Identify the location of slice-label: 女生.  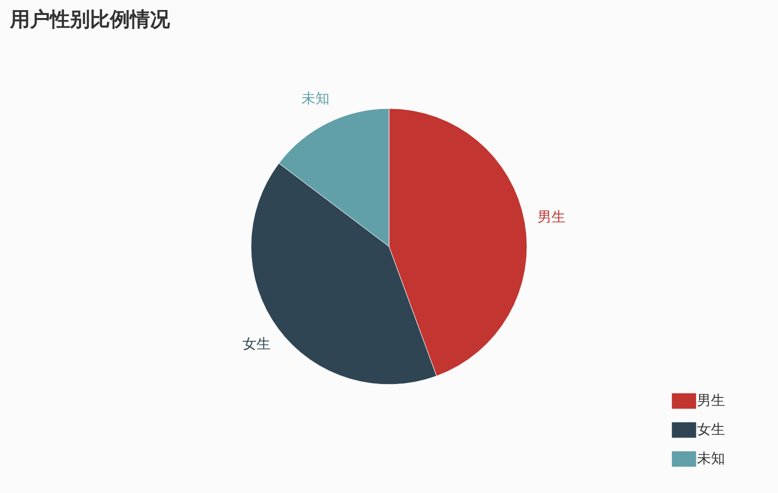
(256, 344).